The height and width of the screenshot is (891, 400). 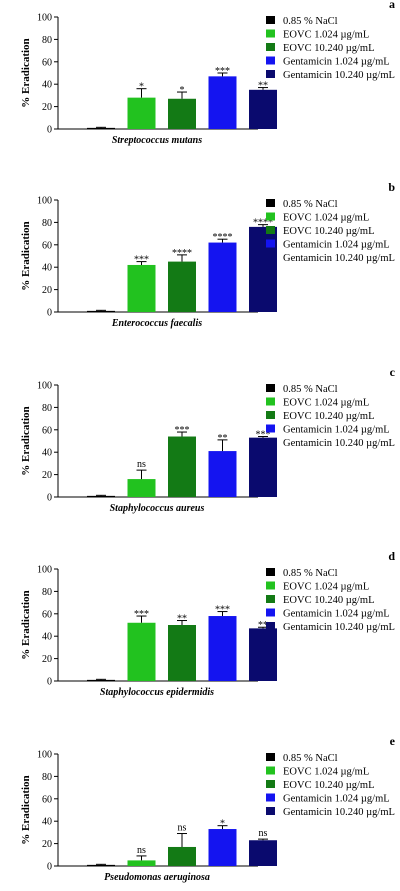 I want to click on panel-letter: b, so click(x=391, y=187).